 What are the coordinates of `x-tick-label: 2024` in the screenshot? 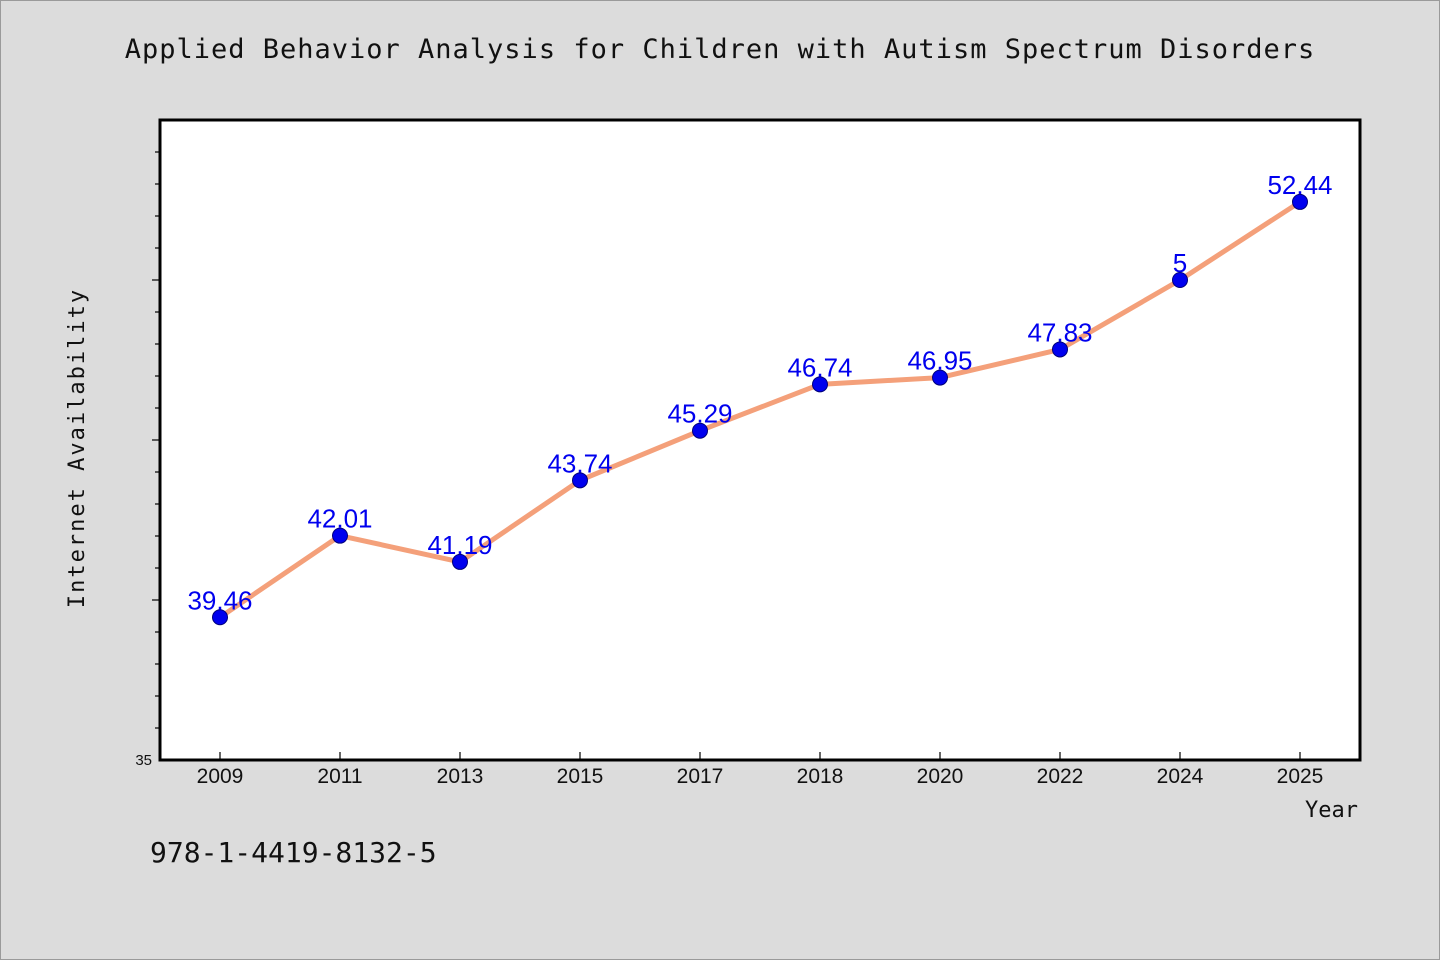 It's located at (1180, 776).